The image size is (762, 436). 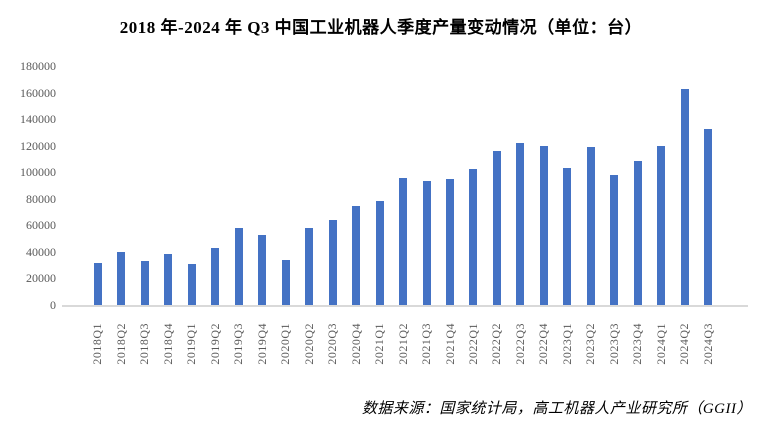 I want to click on x-tick-label: 2022Q3, so click(x=519, y=344).